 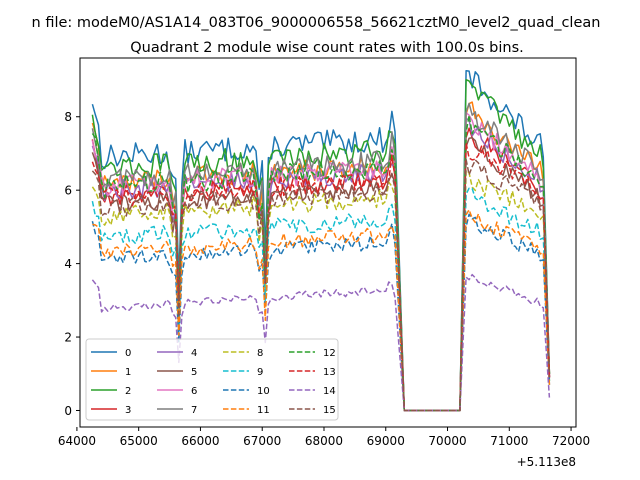 What do you see at coordinates (68, 338) in the screenshot?
I see `y-tick-label: 2` at bounding box center [68, 338].